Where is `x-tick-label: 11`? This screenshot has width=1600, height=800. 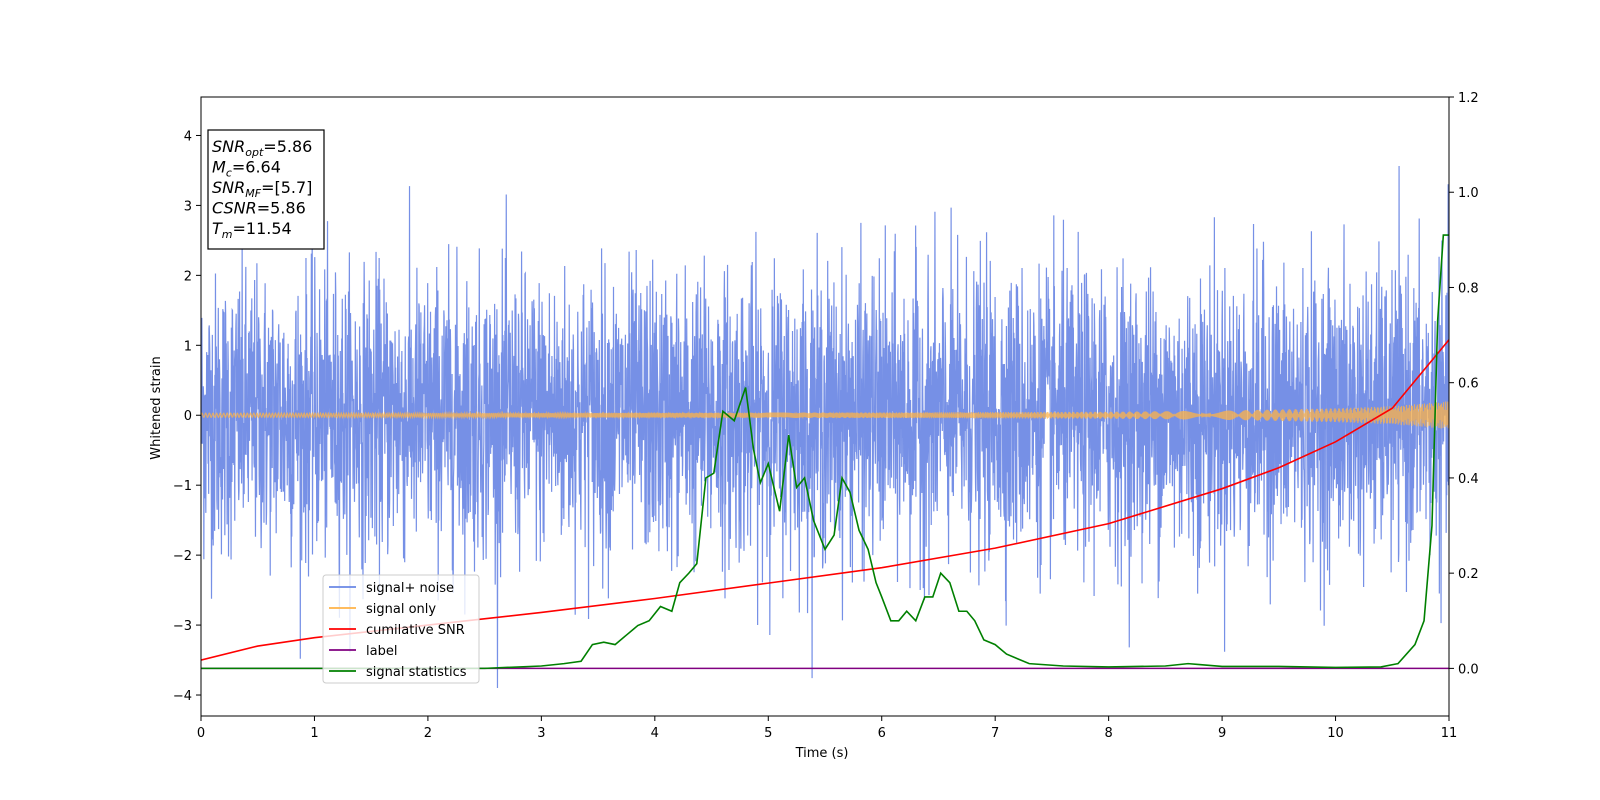
x-tick-label: 11 is located at coordinates (1449, 733).